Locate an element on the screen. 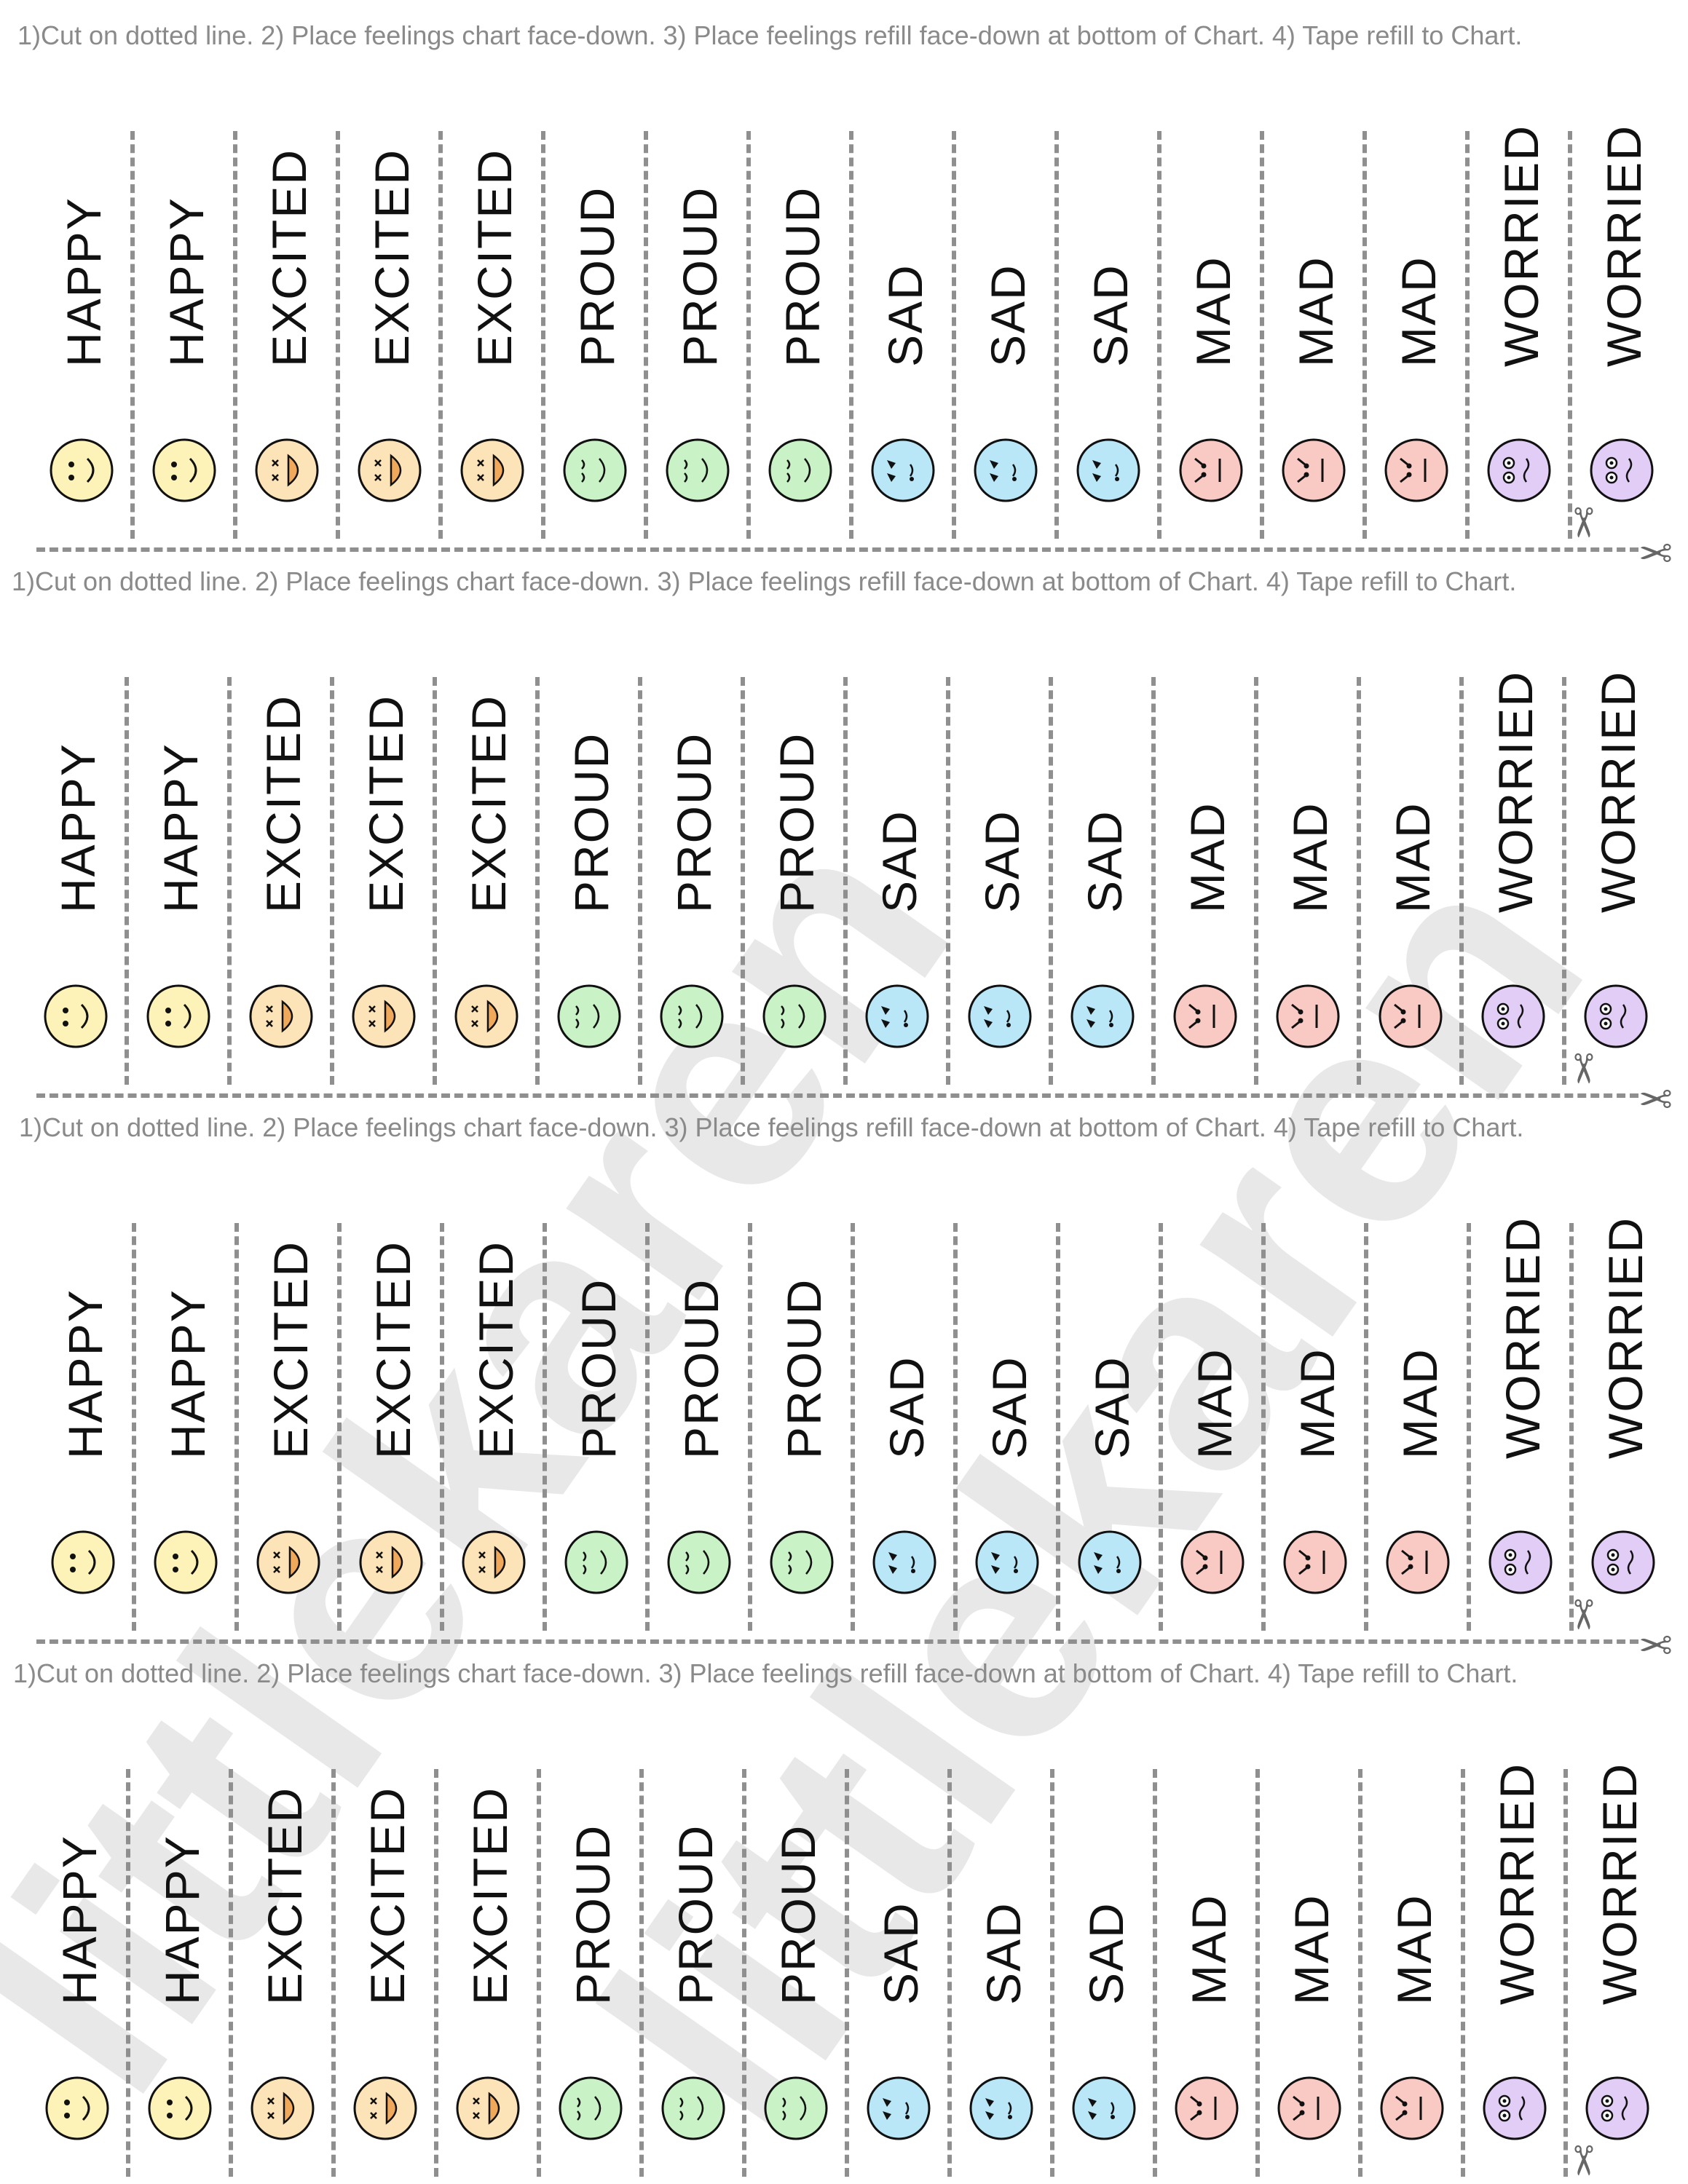  scissors-icon: ✂ is located at coordinates (1583, 1068).